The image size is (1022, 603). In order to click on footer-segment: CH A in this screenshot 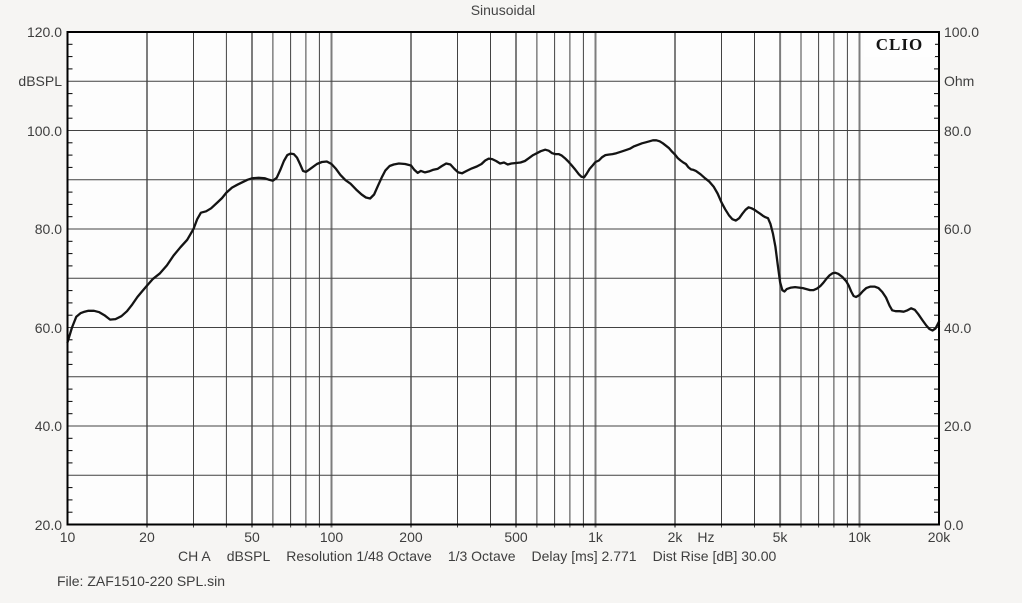, I will do `click(194, 556)`.